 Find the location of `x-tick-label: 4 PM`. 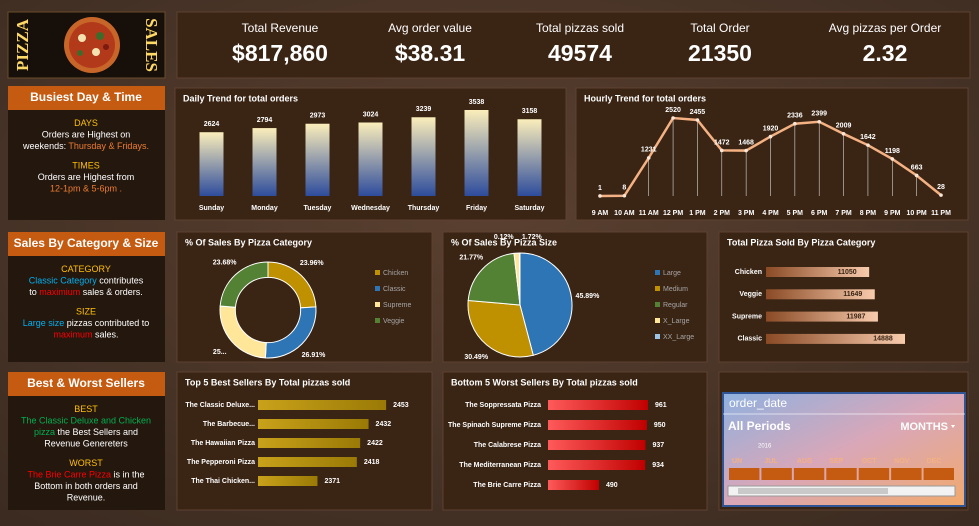

x-tick-label: 4 PM is located at coordinates (770, 213).